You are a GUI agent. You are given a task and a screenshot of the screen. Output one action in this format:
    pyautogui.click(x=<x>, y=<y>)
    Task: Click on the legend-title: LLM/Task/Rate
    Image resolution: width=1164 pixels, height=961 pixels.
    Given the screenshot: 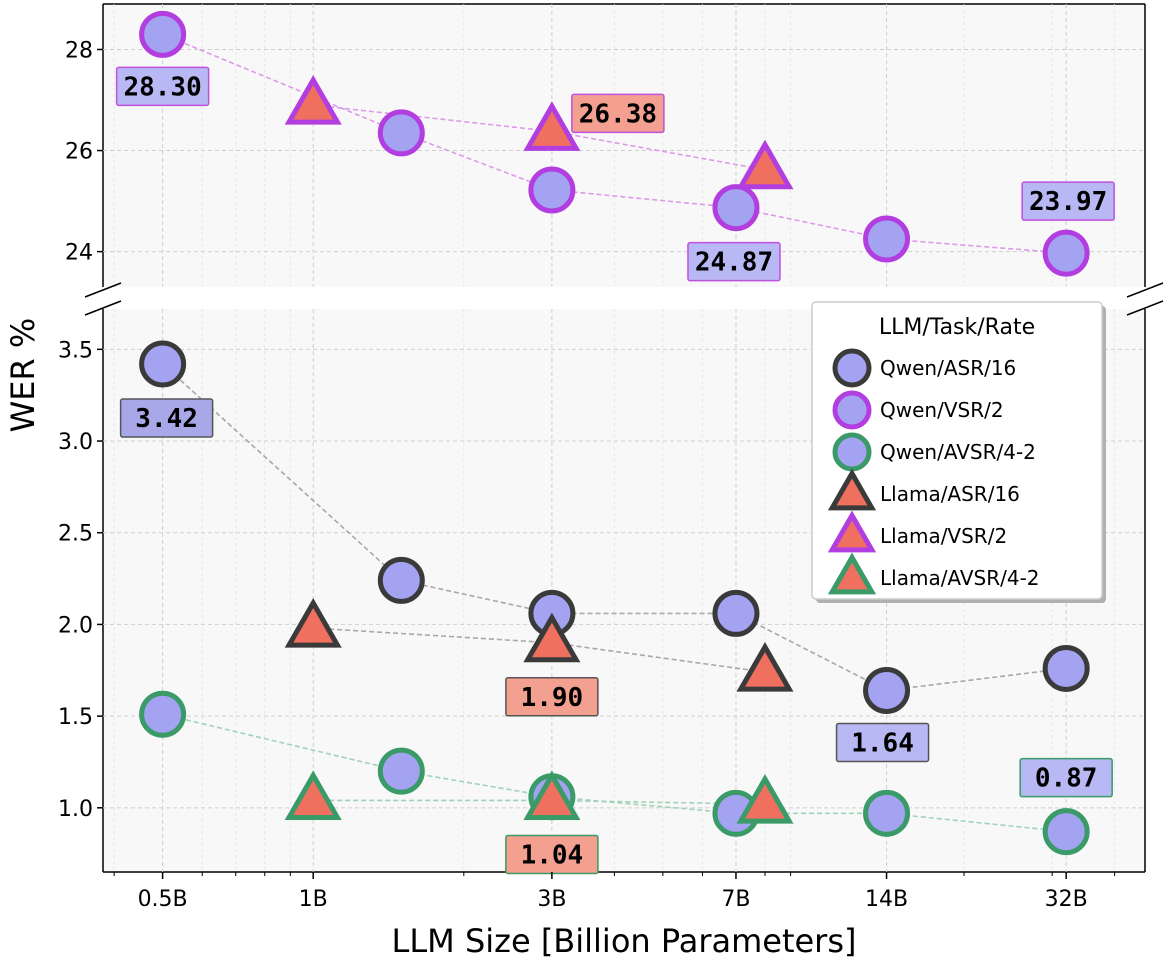 What is the action you would take?
    pyautogui.click(x=957, y=327)
    